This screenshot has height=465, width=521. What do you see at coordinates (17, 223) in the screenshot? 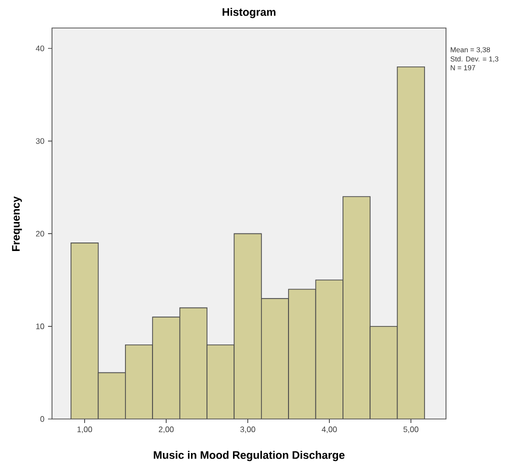
I see `y-axis-title: Frequency` at bounding box center [17, 223].